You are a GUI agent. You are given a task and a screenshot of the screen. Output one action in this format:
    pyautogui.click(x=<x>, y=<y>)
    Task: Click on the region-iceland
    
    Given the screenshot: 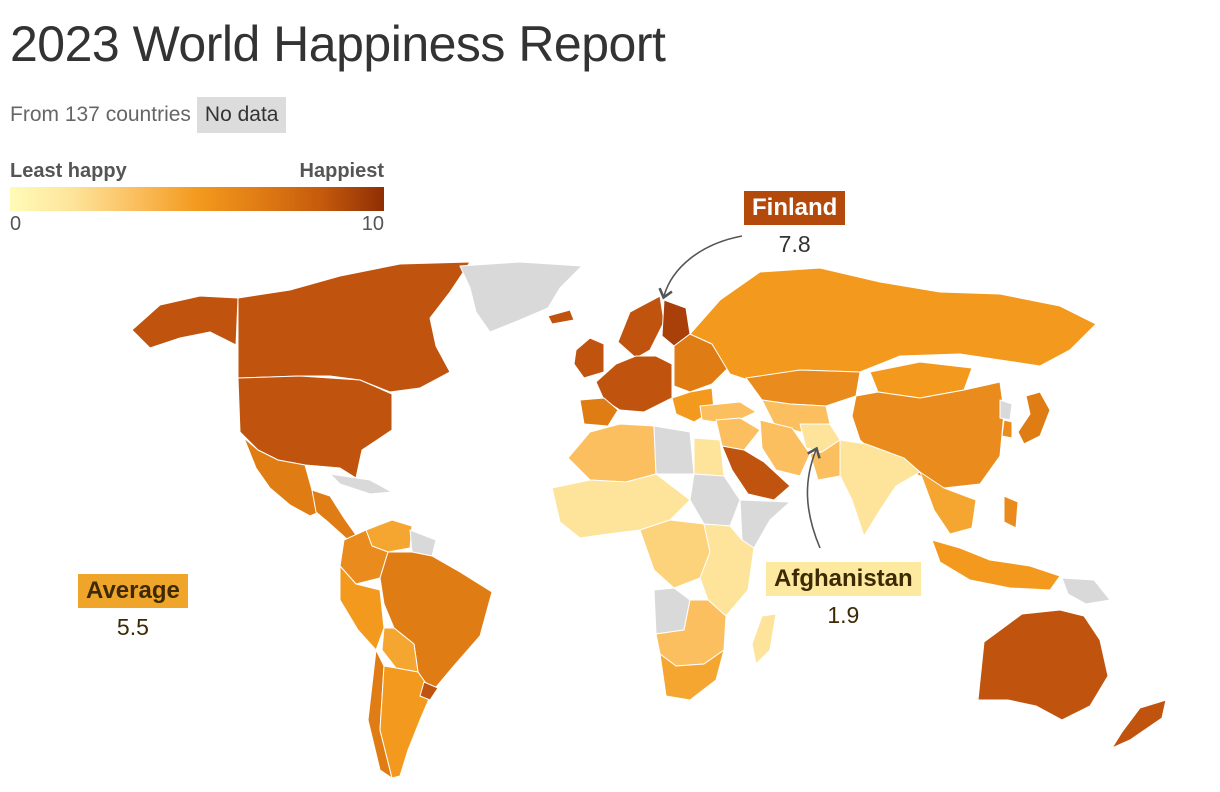 What is the action you would take?
    pyautogui.click(x=561, y=317)
    